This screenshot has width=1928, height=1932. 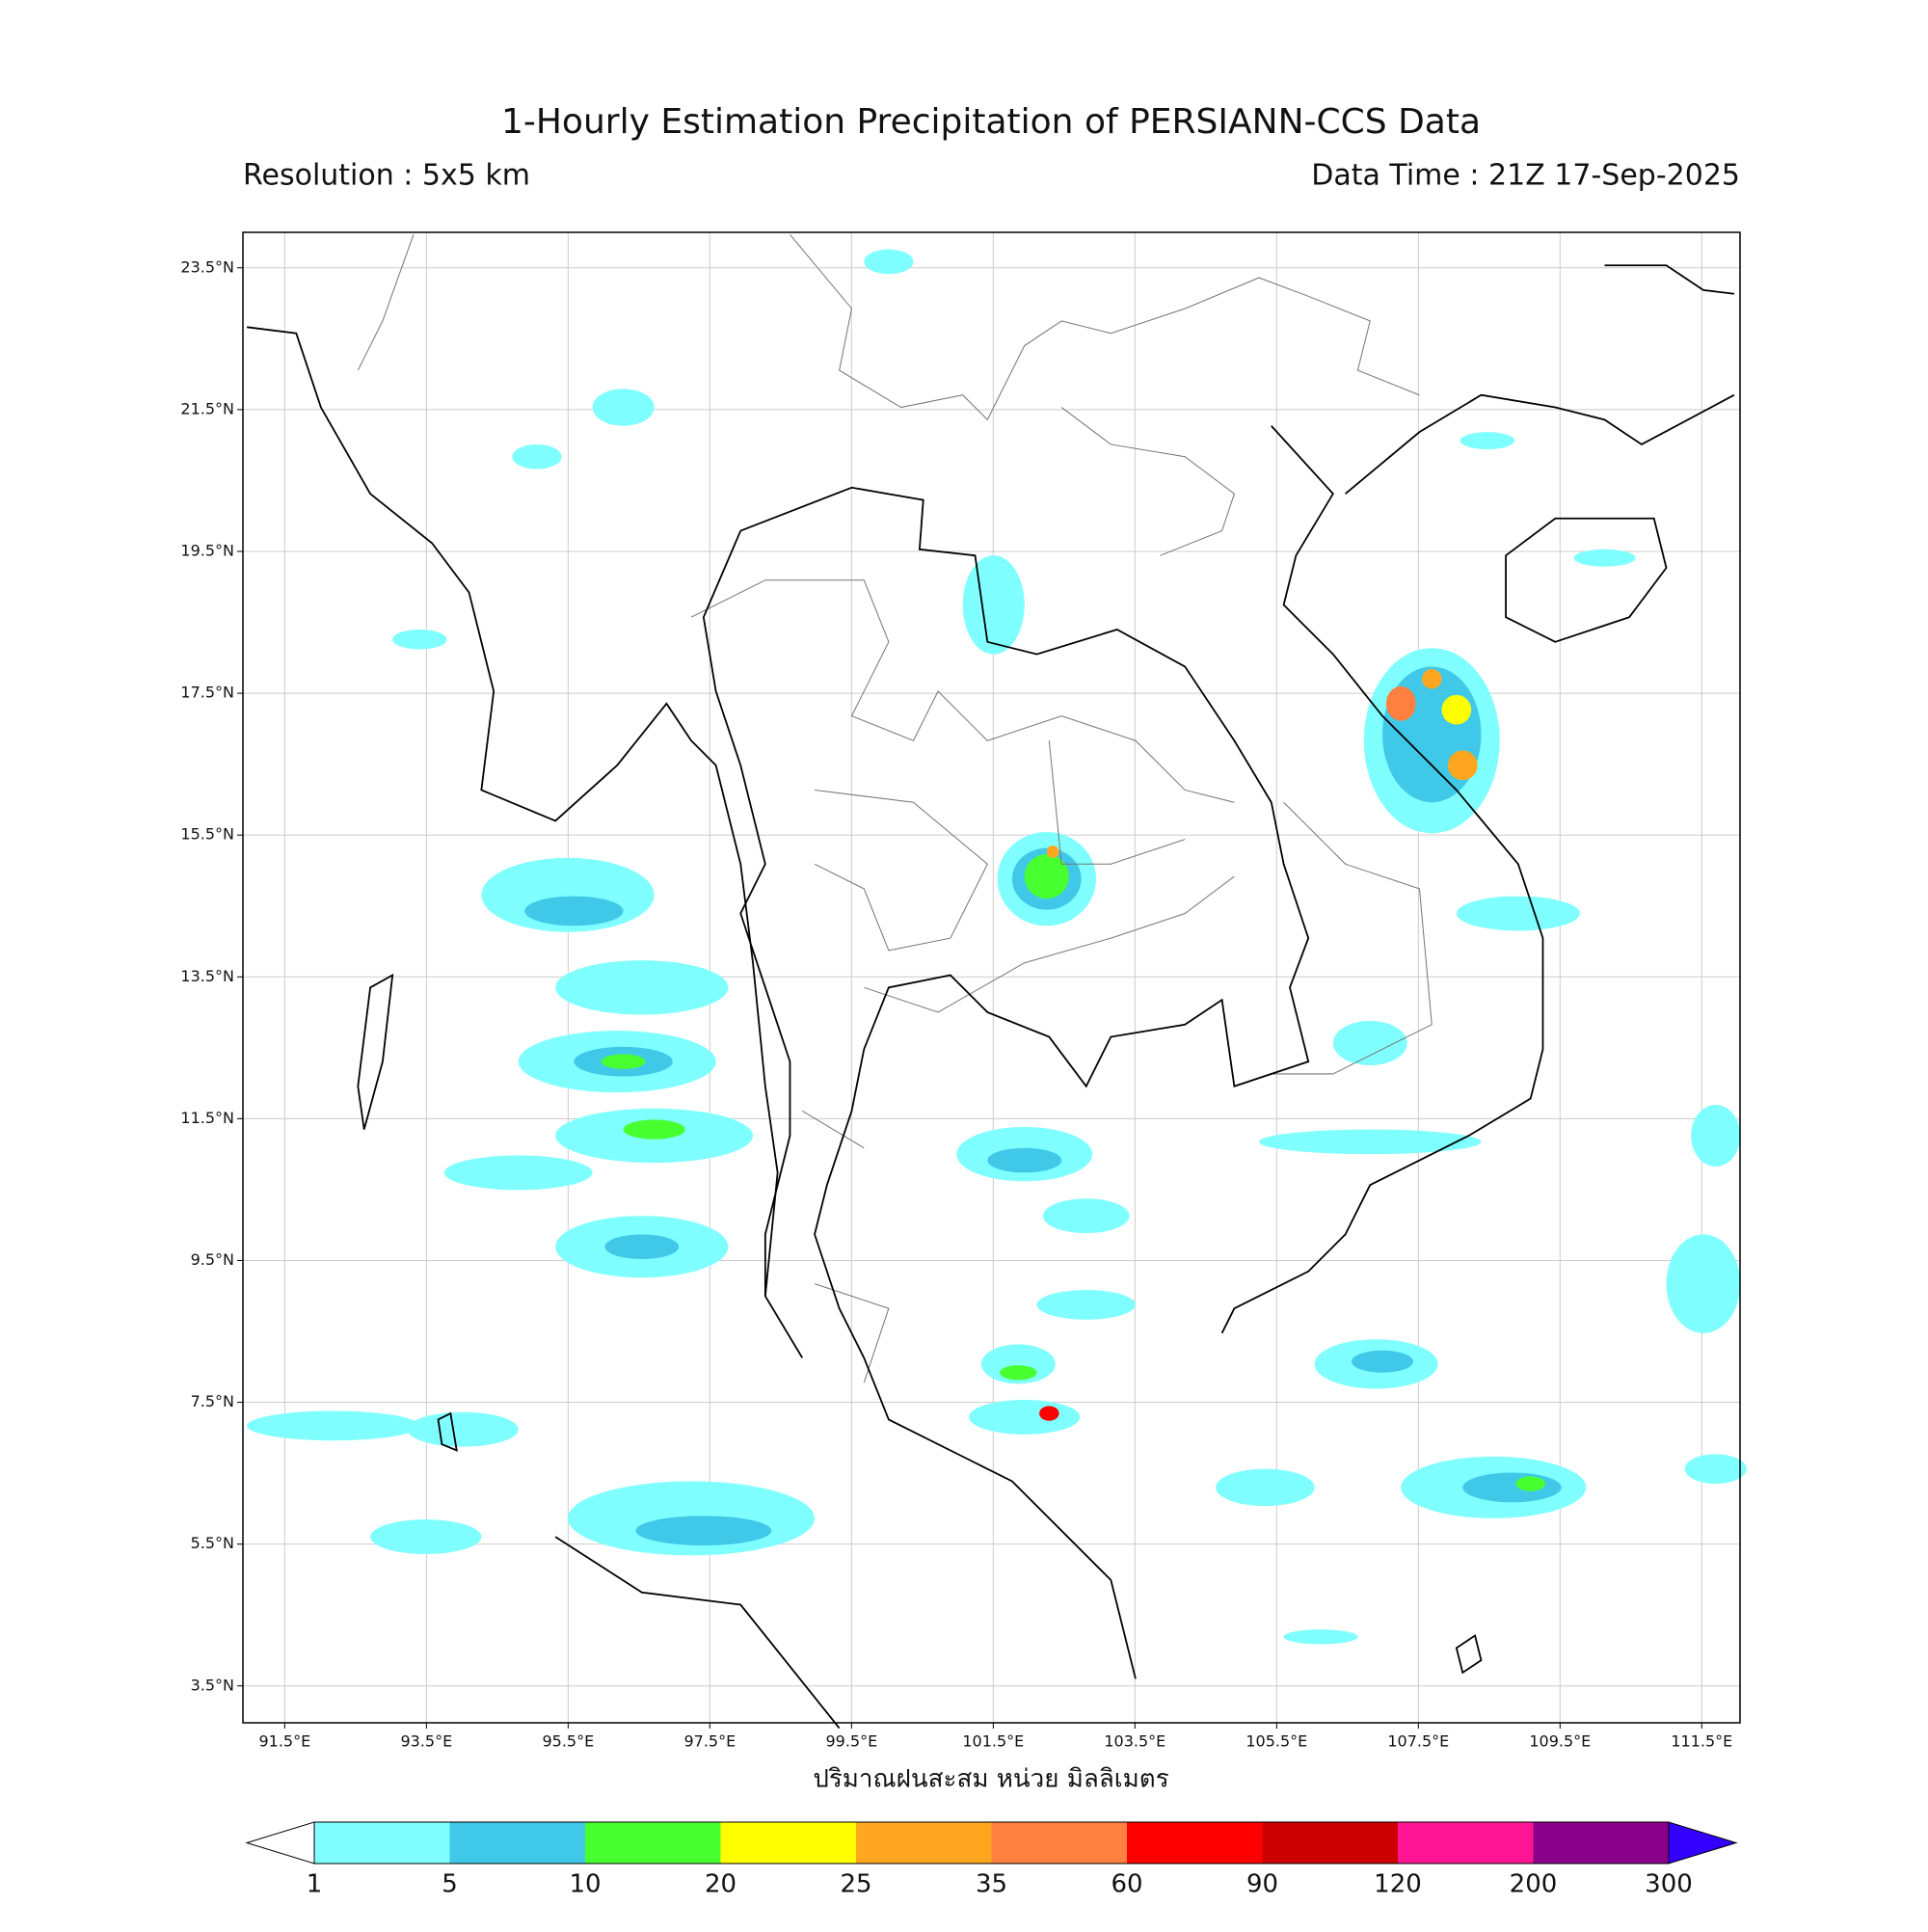 I want to click on colorbar-label: 1, so click(x=315, y=1885).